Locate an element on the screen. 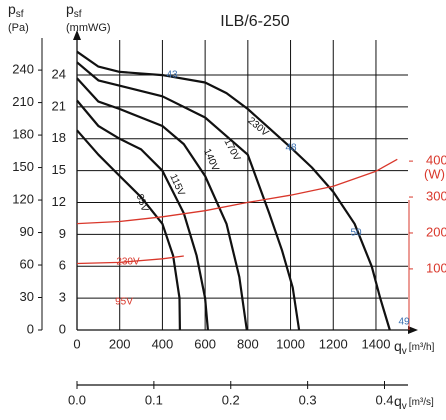  annotation: 49 is located at coordinates (404, 322).